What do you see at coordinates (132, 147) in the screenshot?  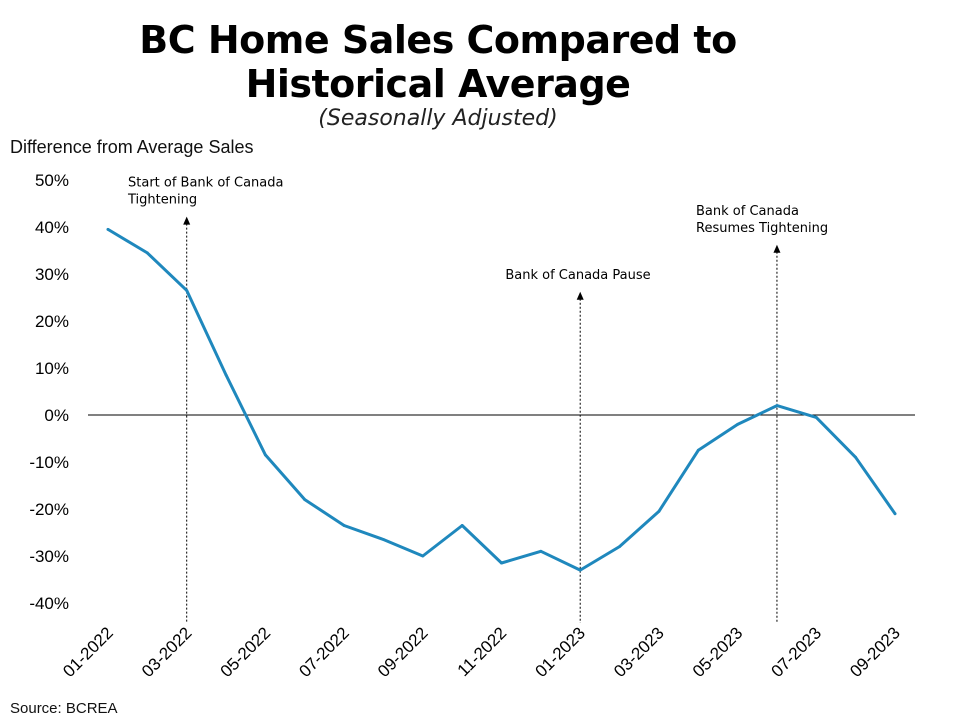 I see `y-axis-label: Difference from Average Sales` at bounding box center [132, 147].